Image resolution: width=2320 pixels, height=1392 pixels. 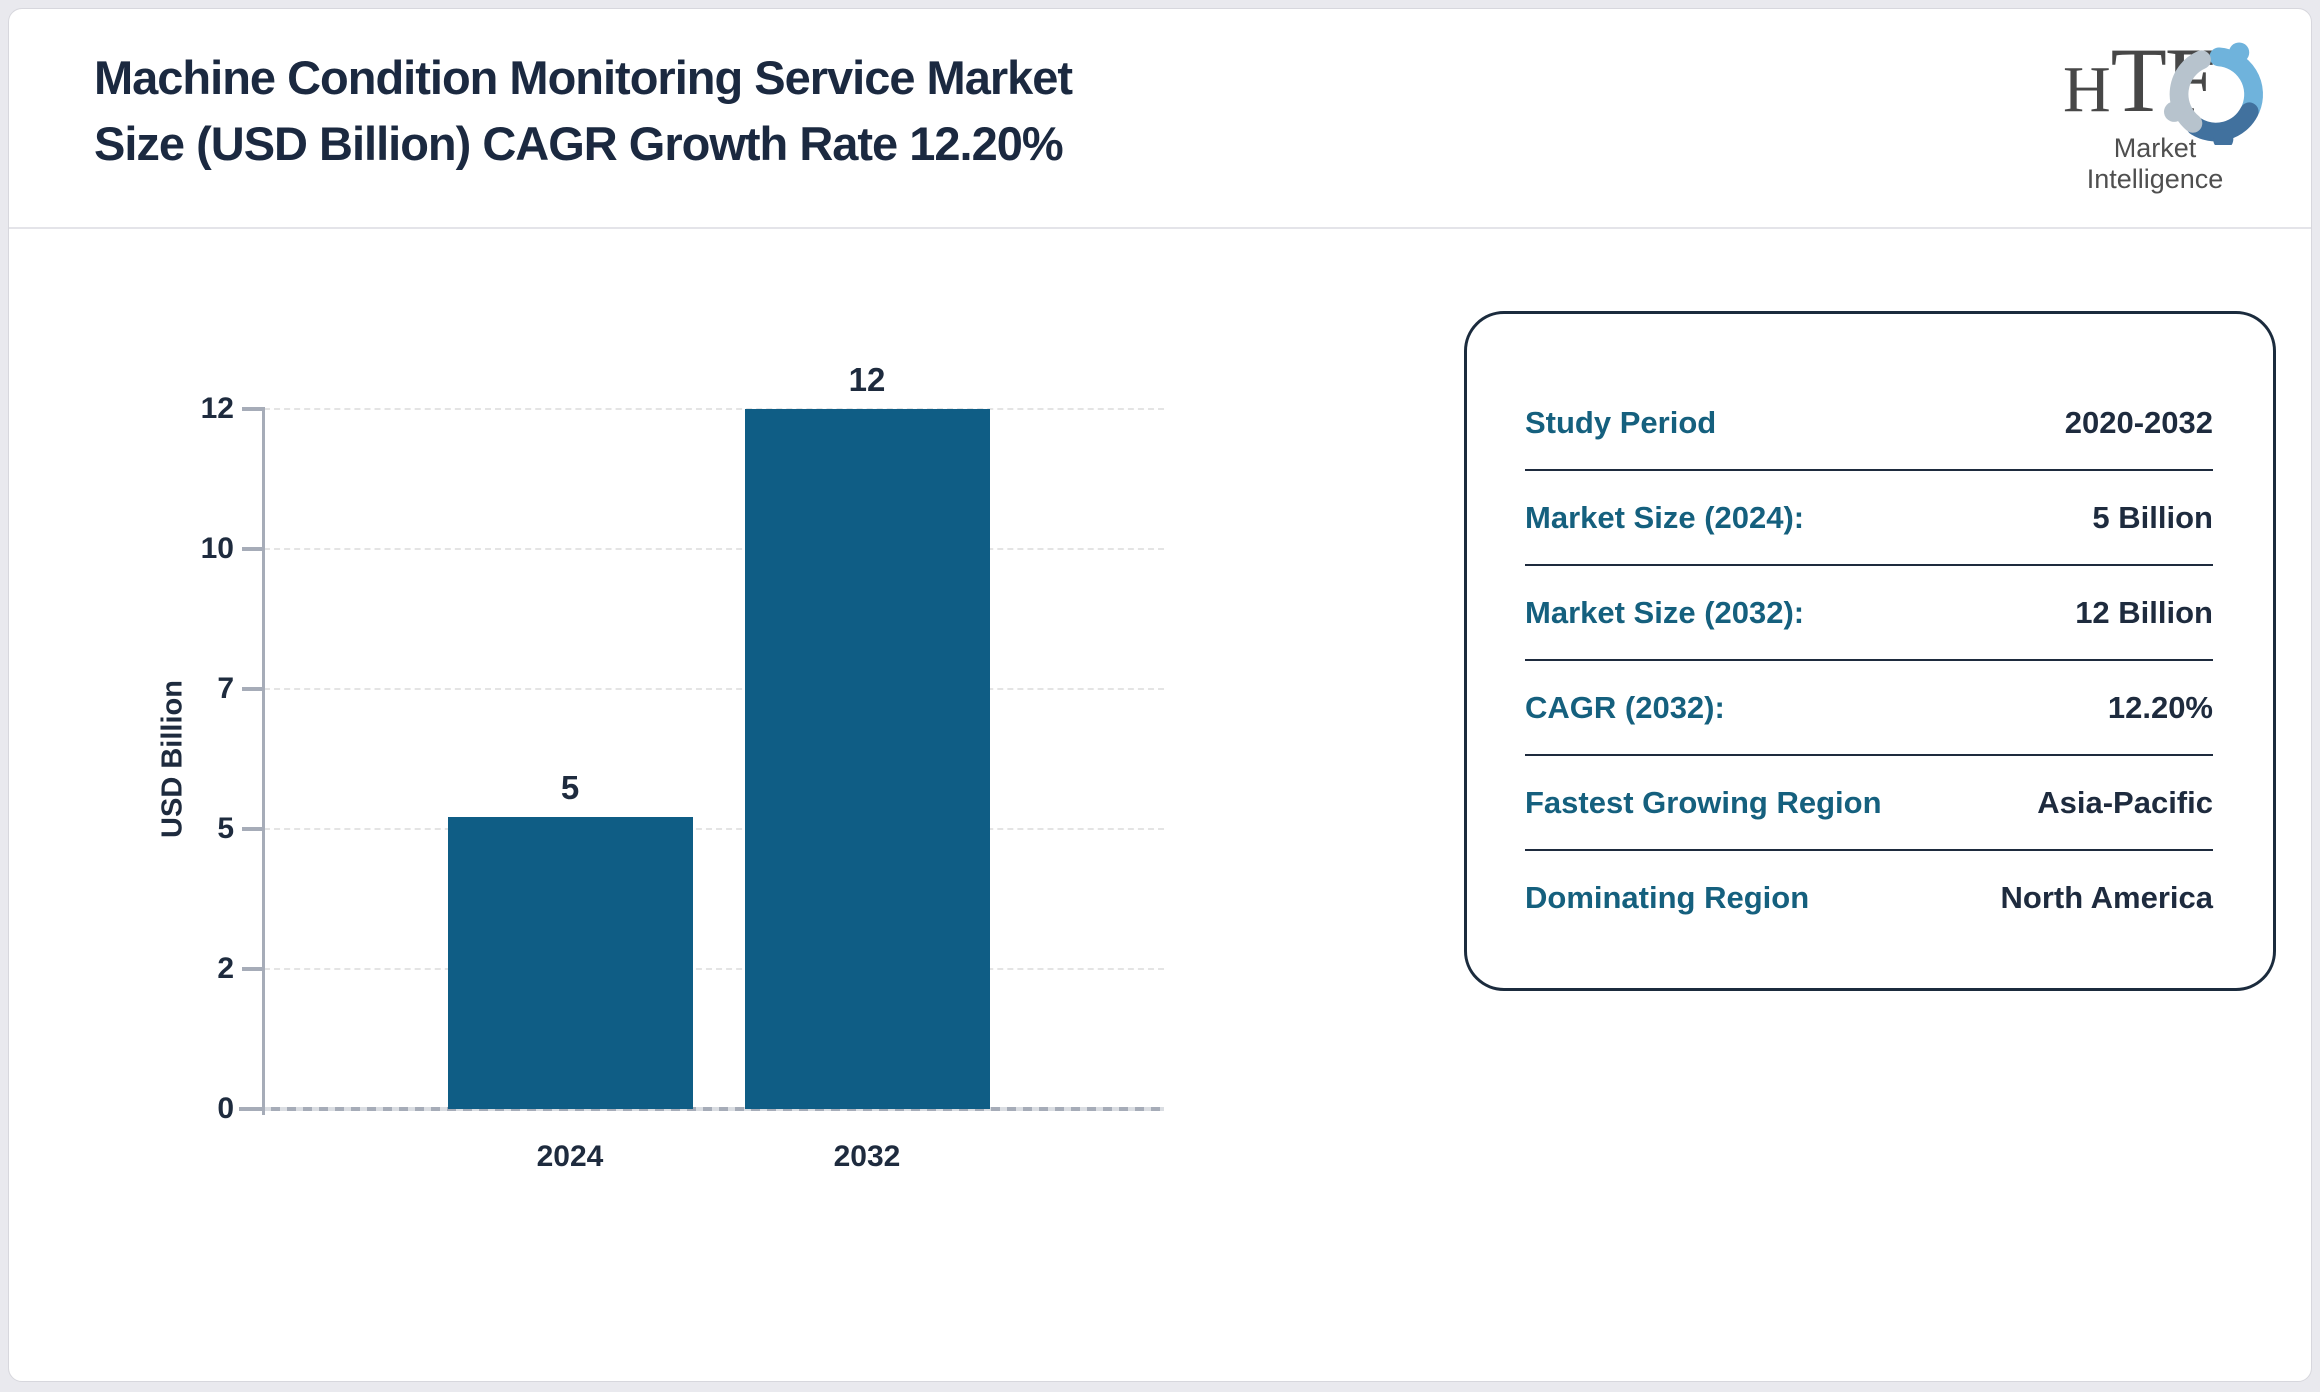 I want to click on info-row-label: CAGR (2032):, so click(x=1625, y=707).